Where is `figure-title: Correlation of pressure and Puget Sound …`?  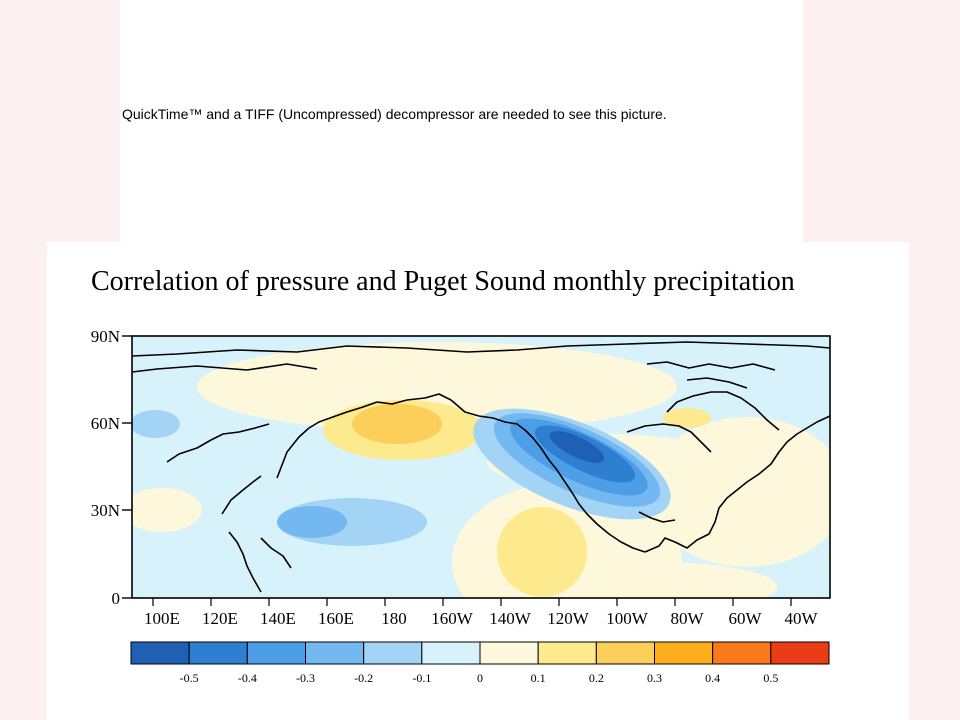
figure-title: Correlation of pressure and Puget Sound … is located at coordinates (443, 281).